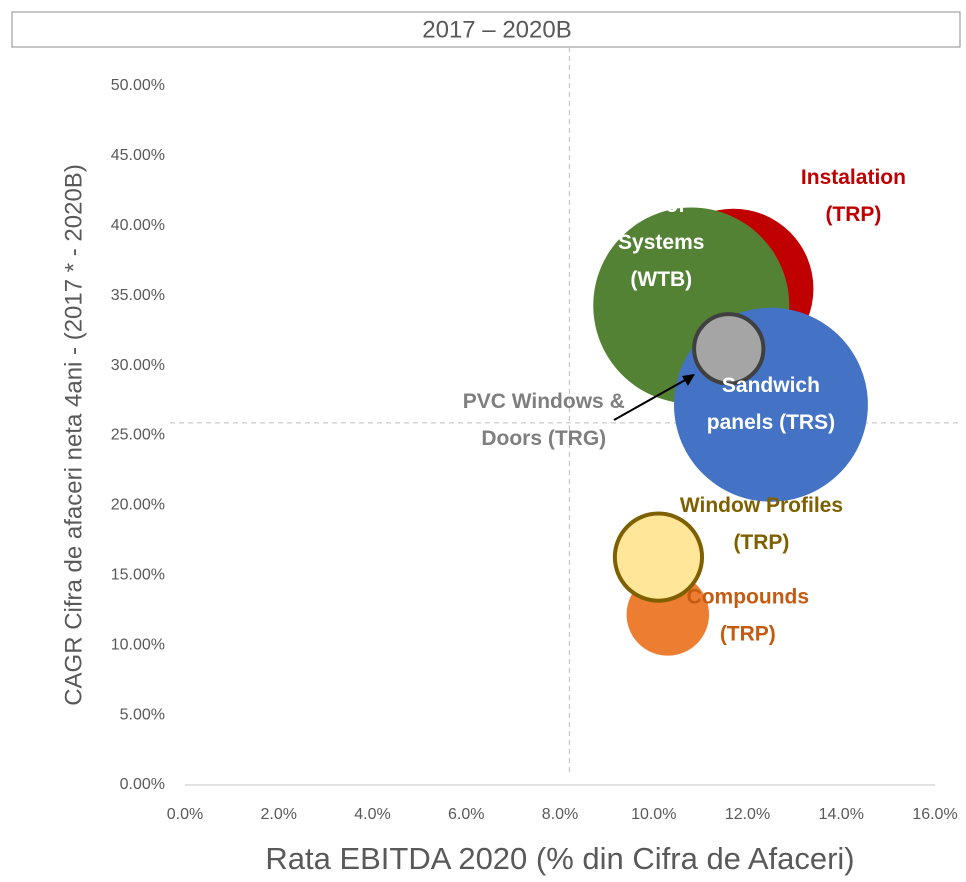  I want to click on bubble-label: PVC Windows &, so click(544, 401).